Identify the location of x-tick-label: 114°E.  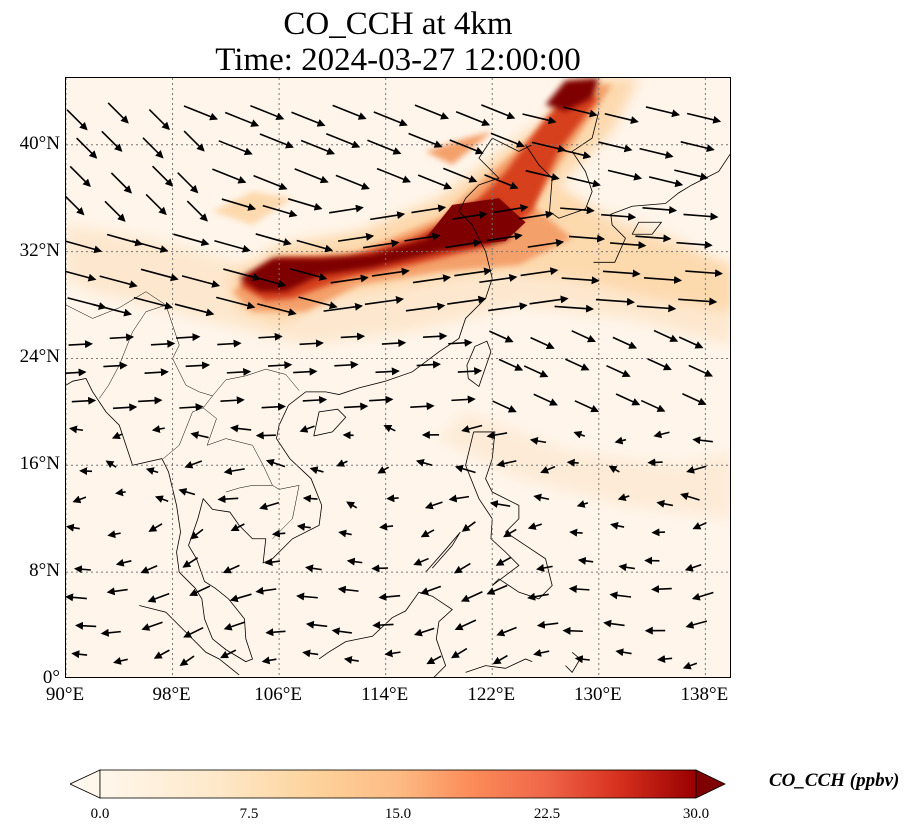
(385, 694).